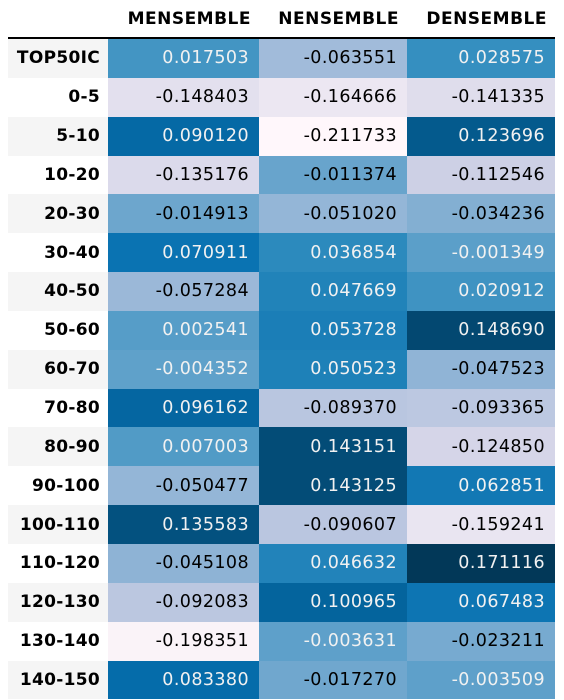 The height and width of the screenshot is (700, 564). I want to click on row-label: 0-5, so click(58, 97).